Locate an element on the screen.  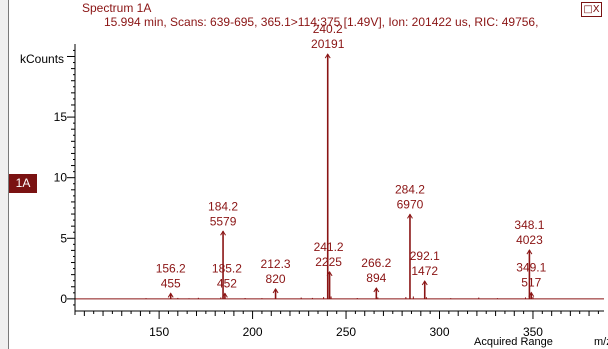
peak-mz-label: 185.2 is located at coordinates (227, 268).